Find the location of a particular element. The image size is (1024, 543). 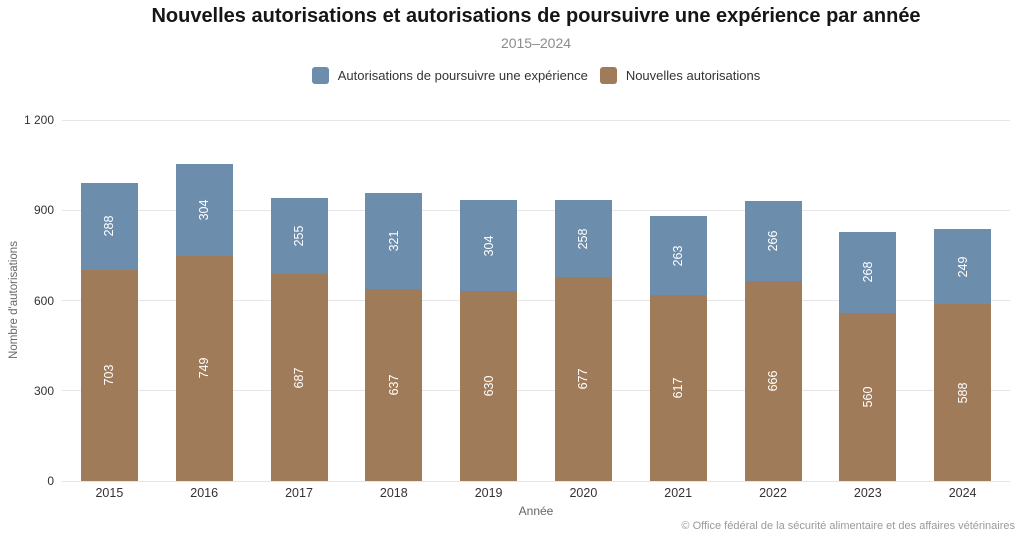

legend-label-nouvelles-autorisations: Nouvelles autorisations is located at coordinates (693, 75).